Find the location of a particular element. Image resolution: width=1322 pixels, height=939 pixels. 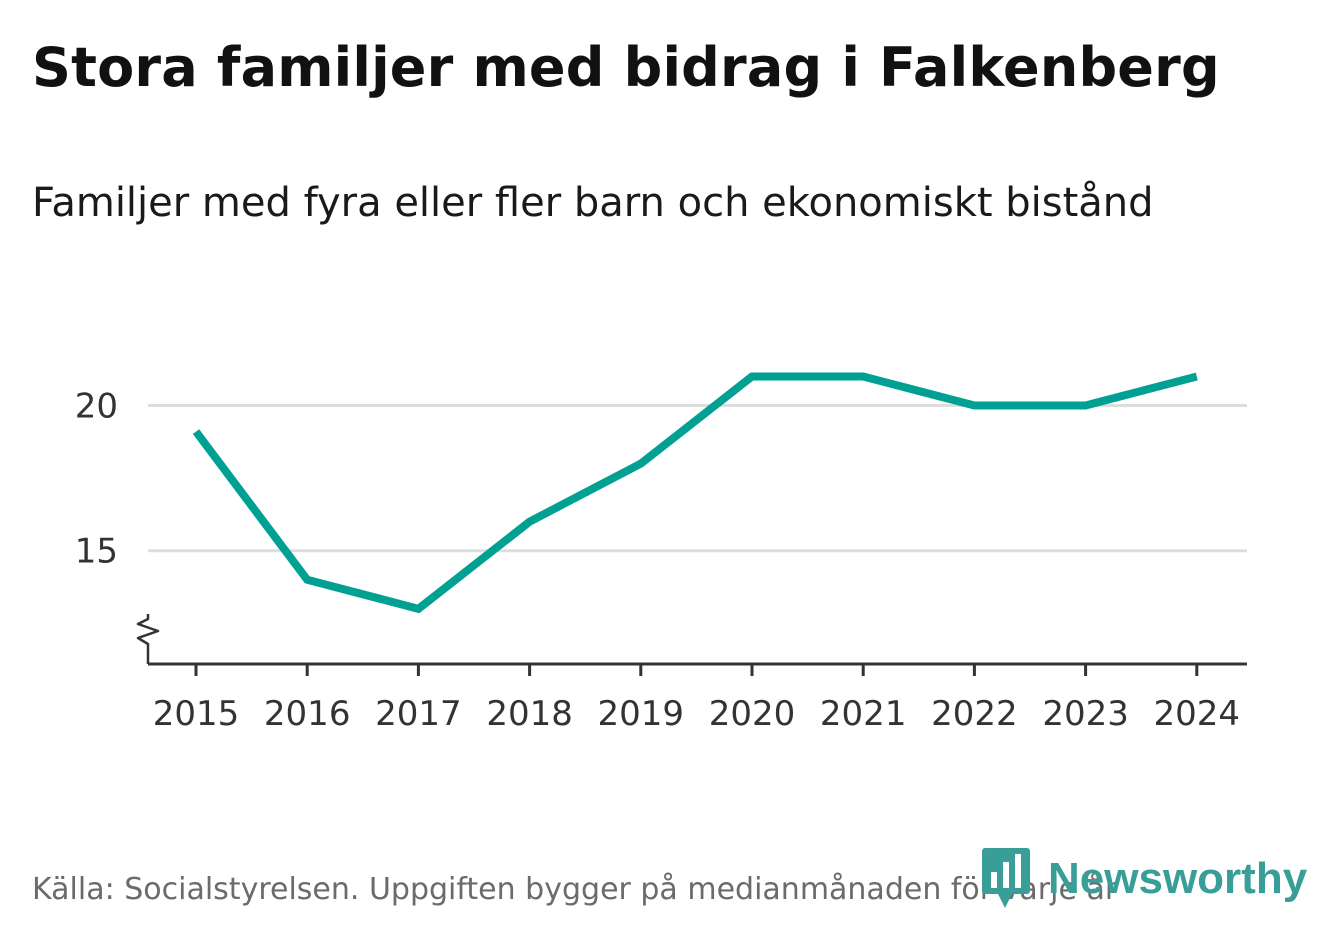

x-tick-label: 2024 is located at coordinates (1197, 714).